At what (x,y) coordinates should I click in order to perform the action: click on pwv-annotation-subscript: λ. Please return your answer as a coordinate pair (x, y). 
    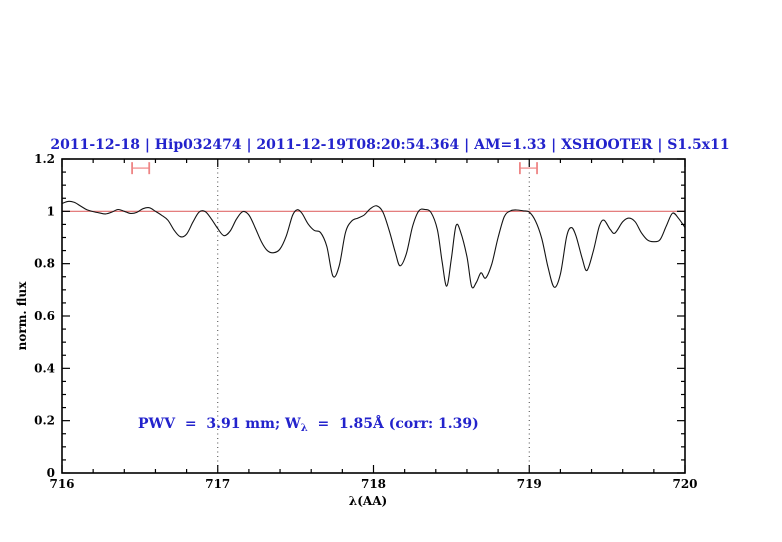
    Looking at the image, I should click on (304, 428).